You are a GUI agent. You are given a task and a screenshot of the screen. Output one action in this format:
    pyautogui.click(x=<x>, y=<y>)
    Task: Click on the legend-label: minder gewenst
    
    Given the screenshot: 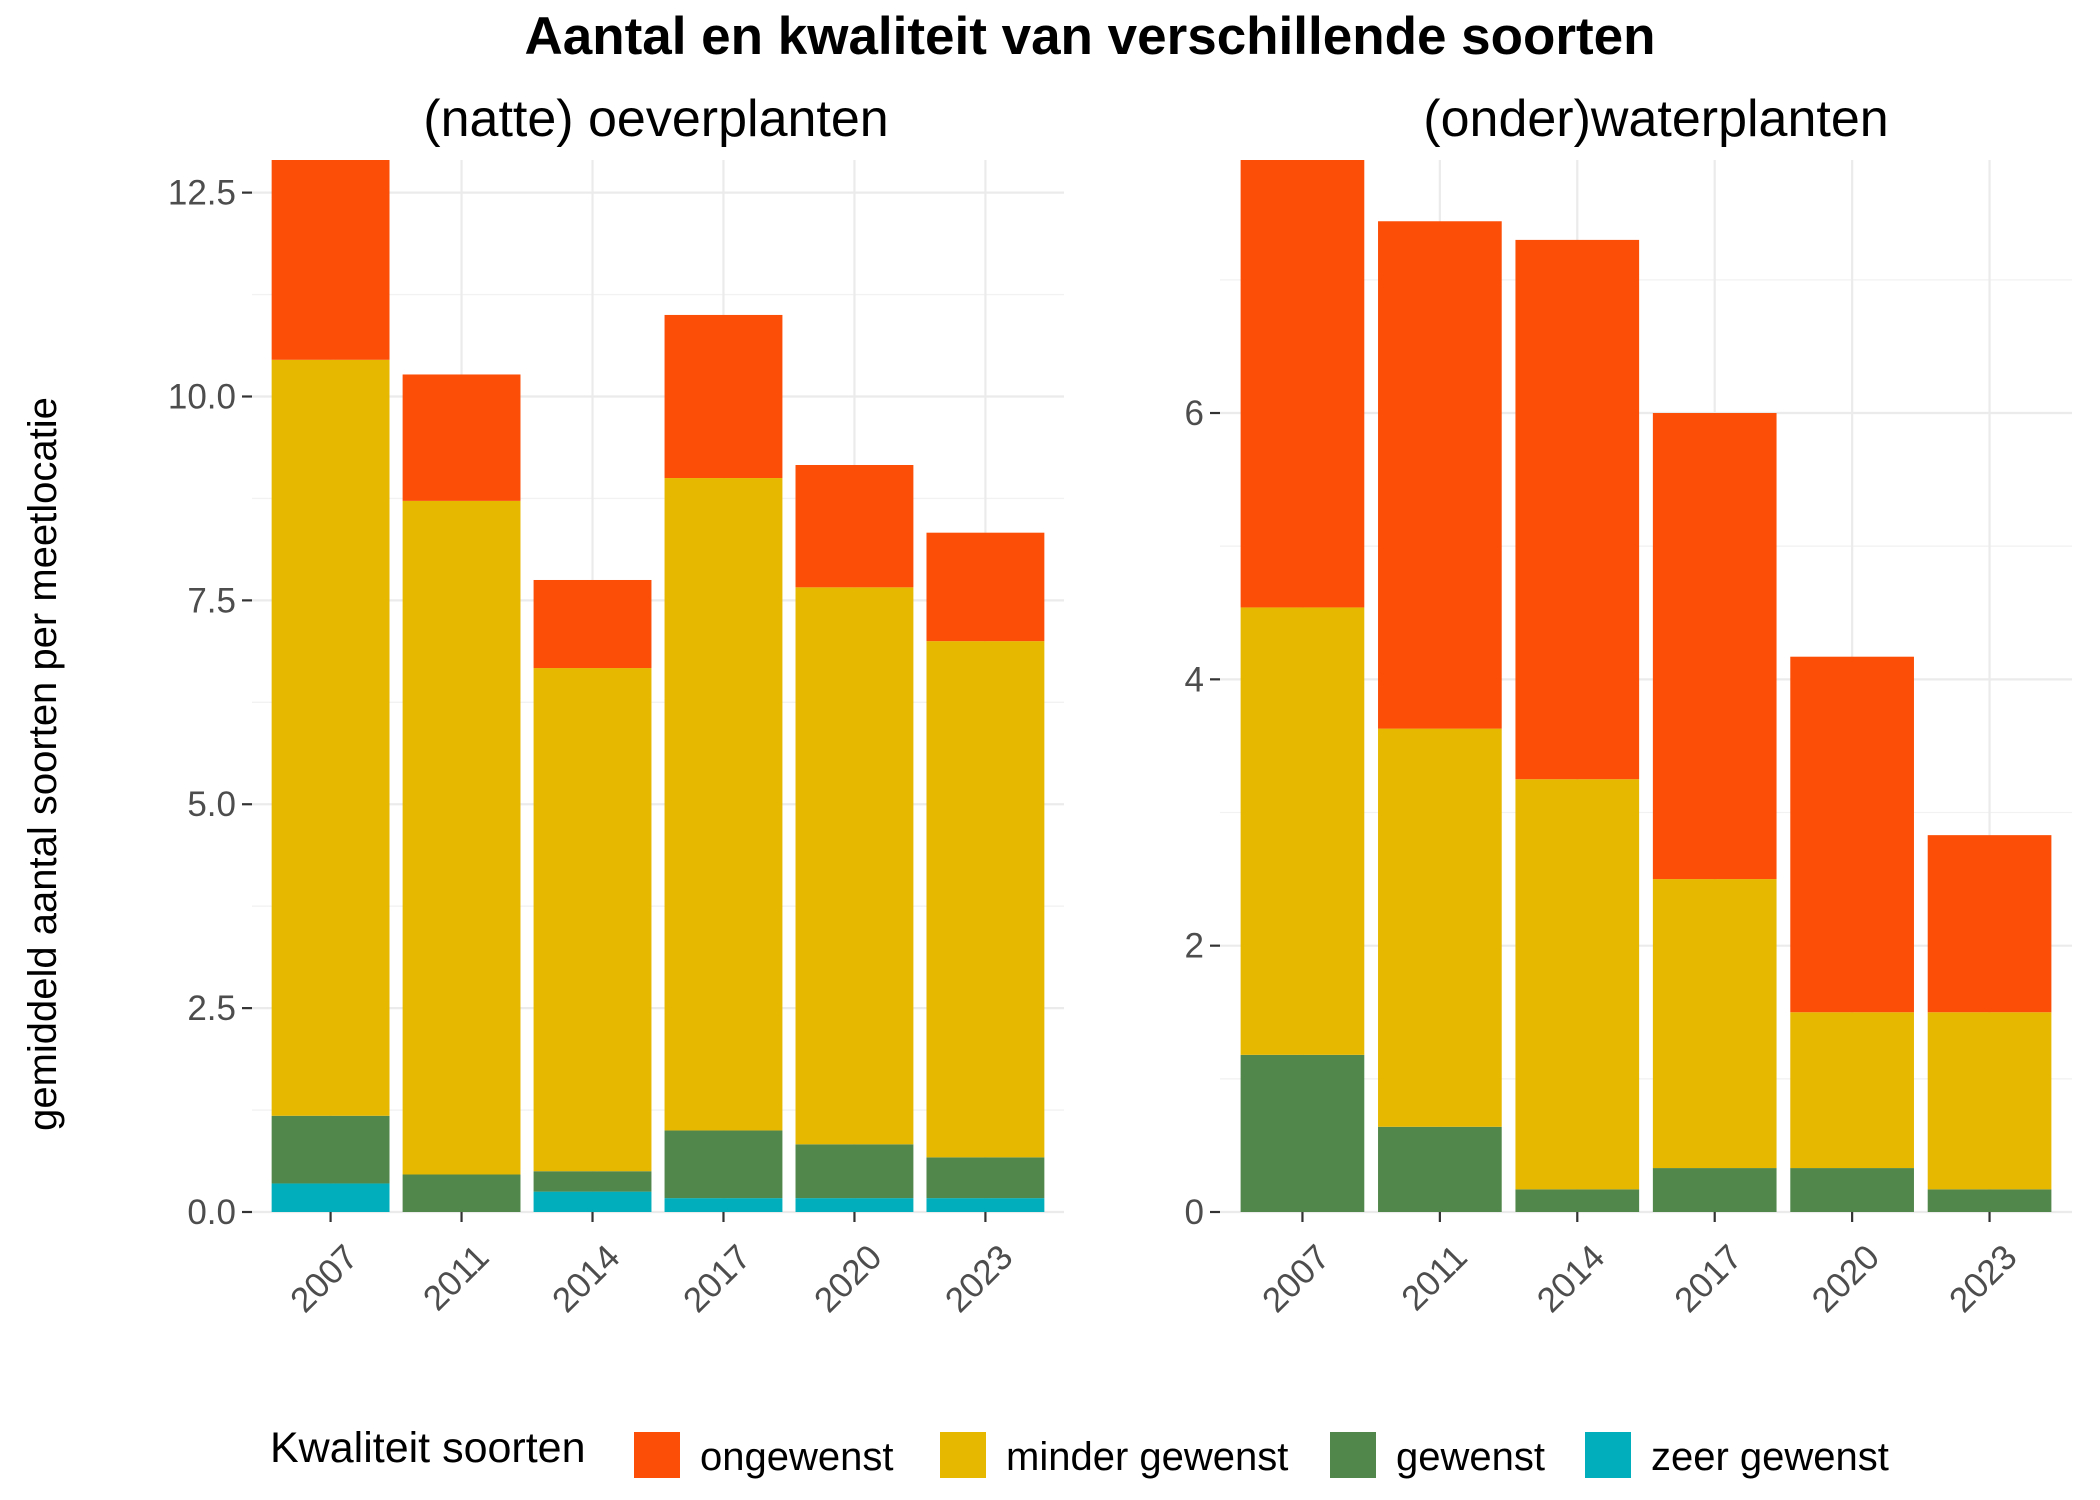 What is the action you would take?
    pyautogui.click(x=1147, y=1457)
    